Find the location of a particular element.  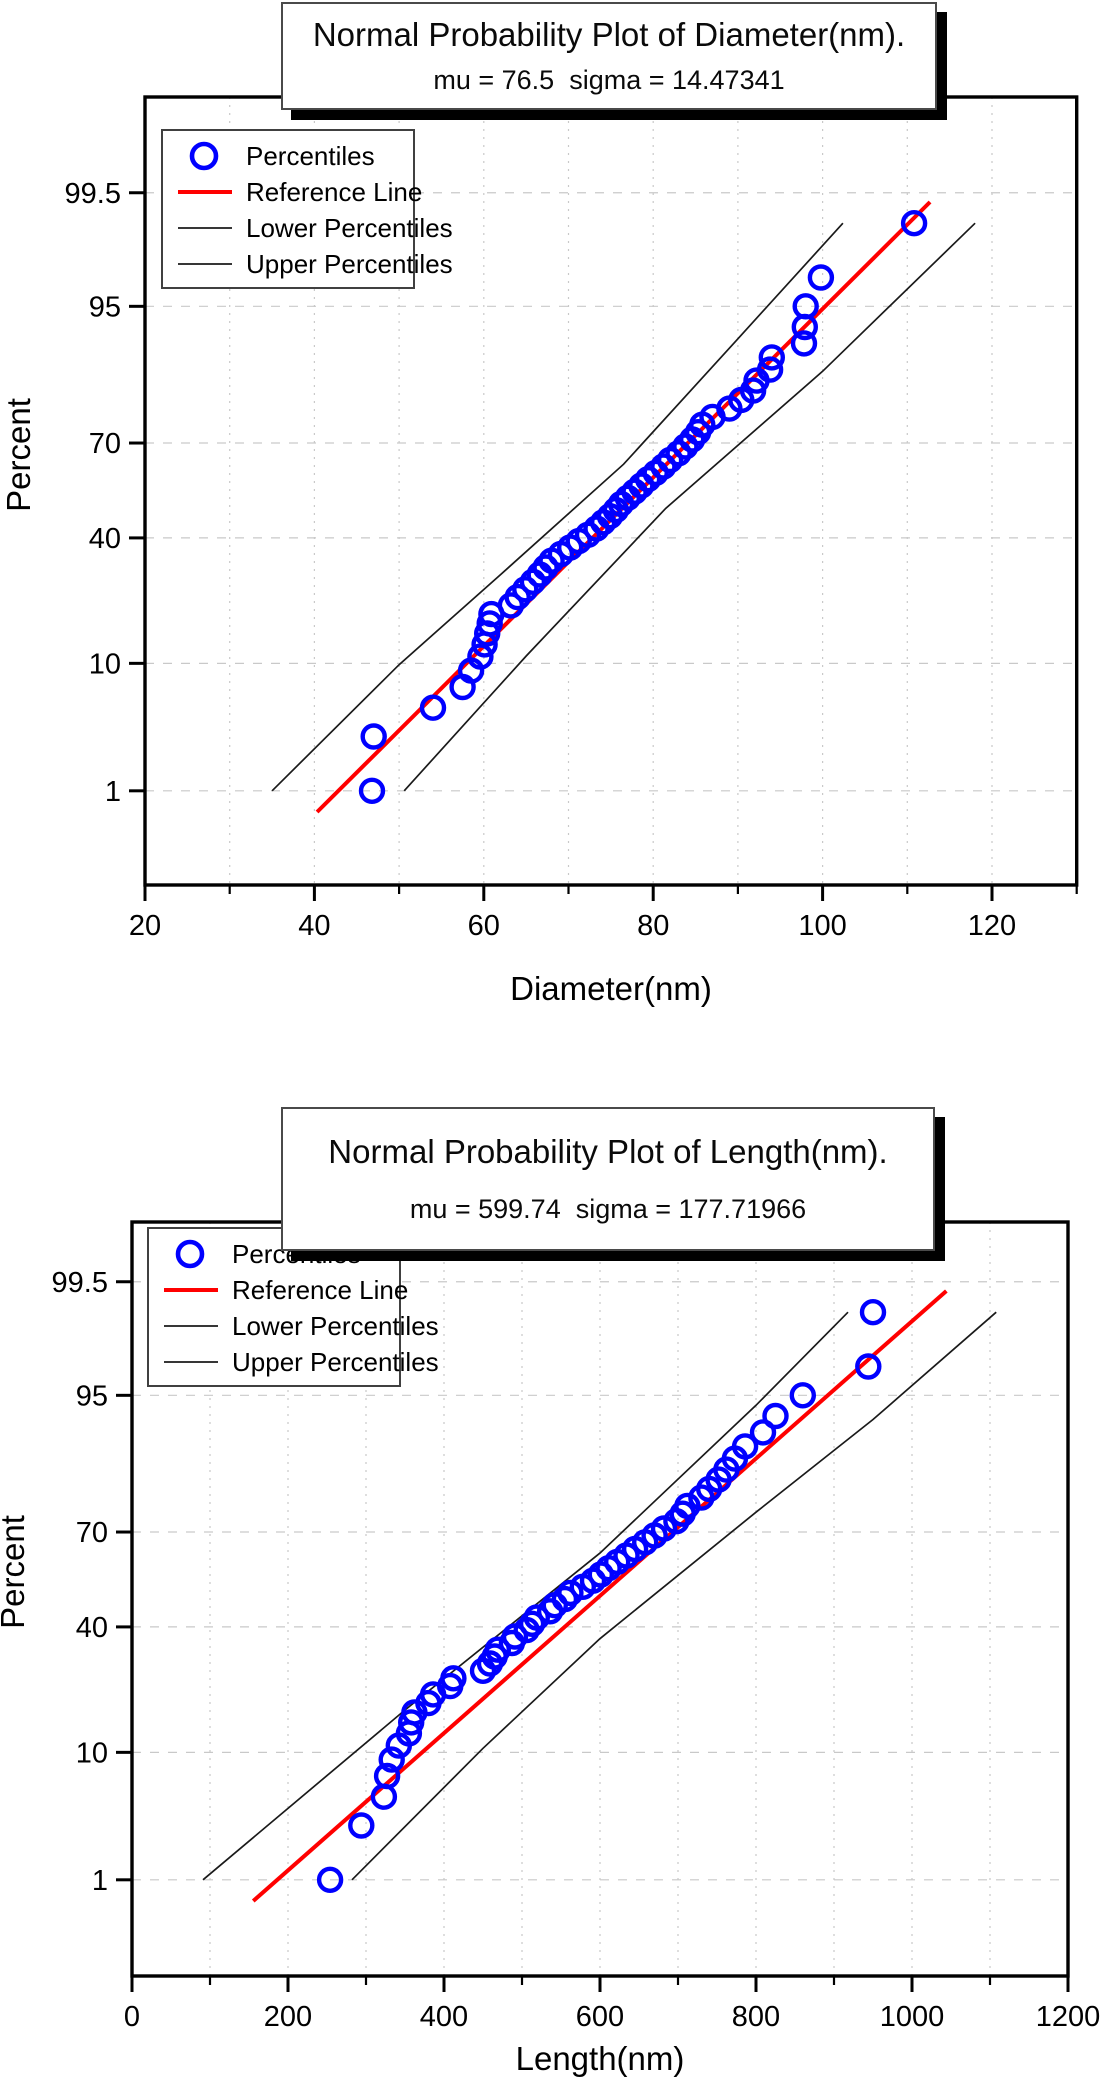

x-tick-label: 120 is located at coordinates (992, 926).